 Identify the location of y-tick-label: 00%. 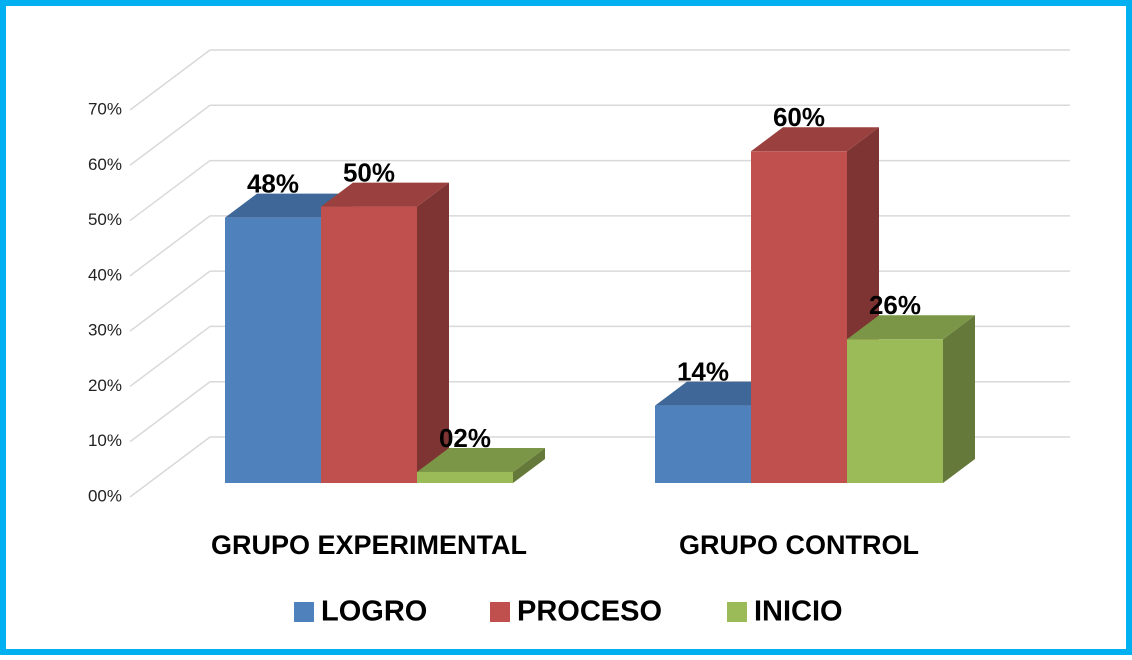
(105, 495).